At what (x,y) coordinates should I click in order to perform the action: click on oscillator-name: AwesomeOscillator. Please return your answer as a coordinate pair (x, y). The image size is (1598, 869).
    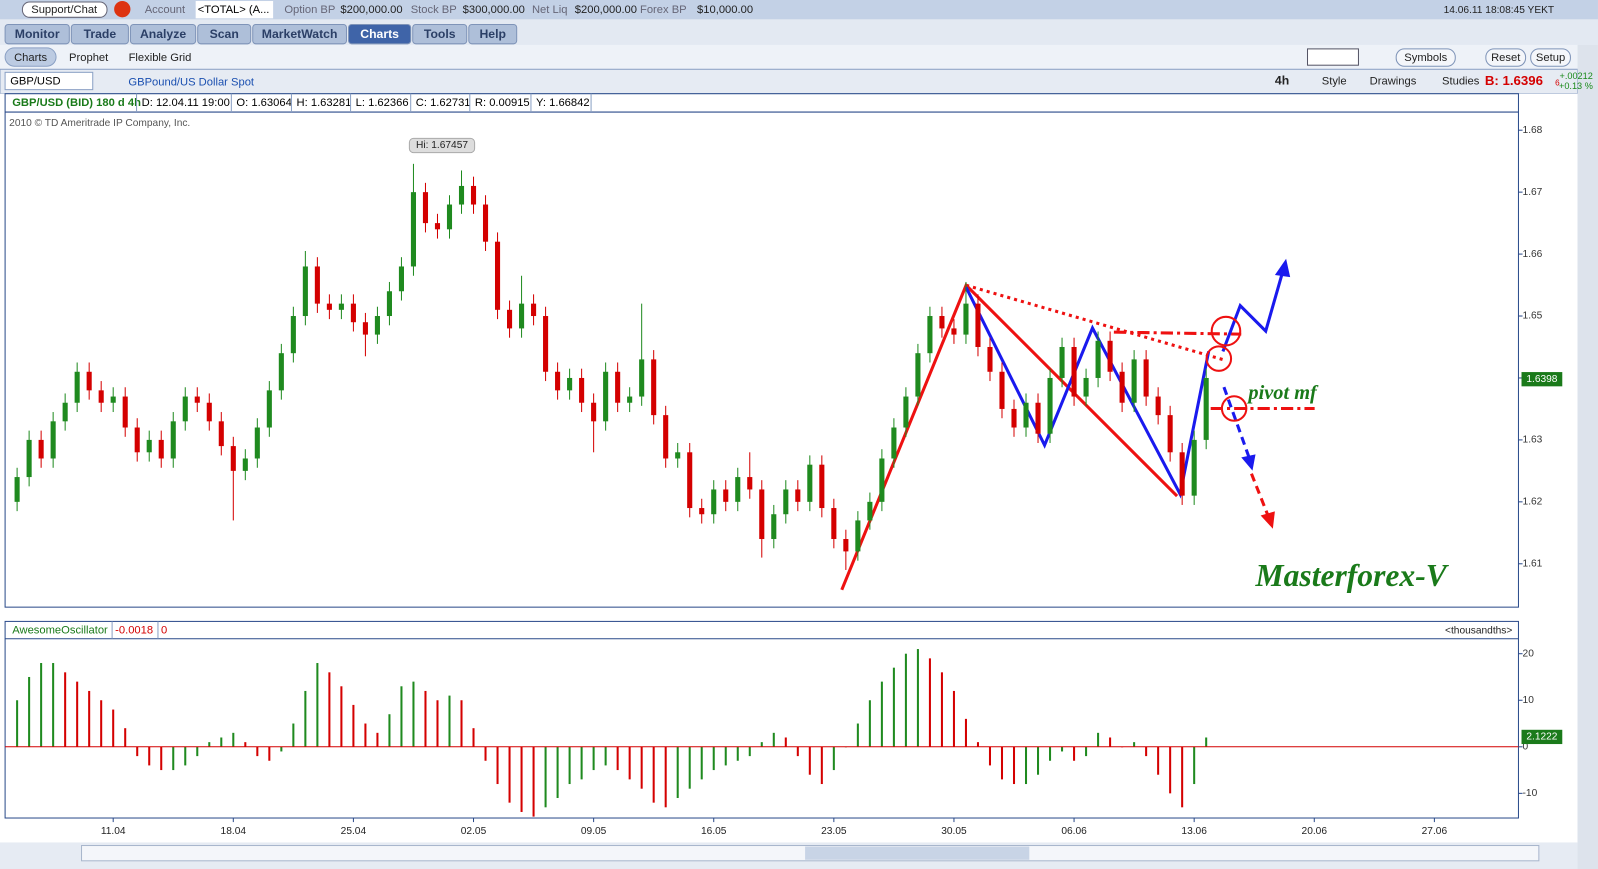
    Looking at the image, I should click on (60, 631).